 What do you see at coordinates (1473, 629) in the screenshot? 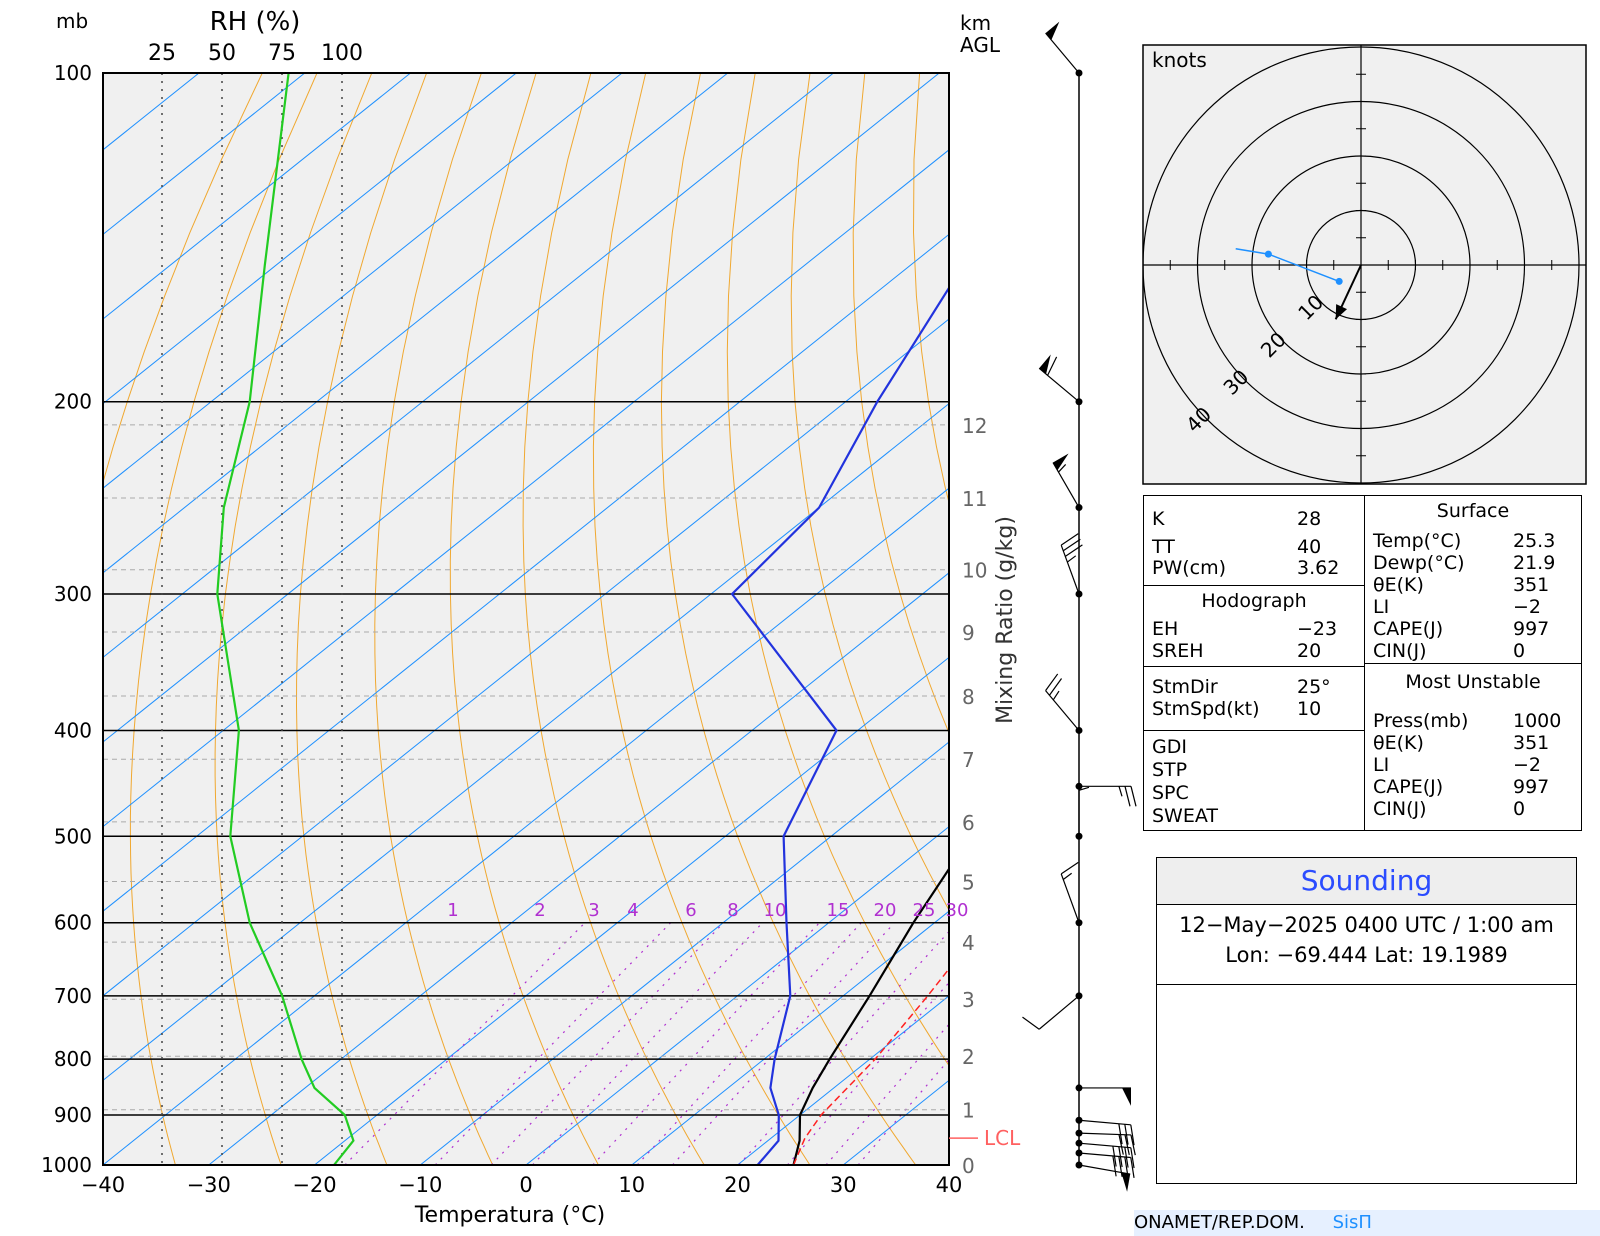
I see `surface-row: CAPE(J) 997` at bounding box center [1473, 629].